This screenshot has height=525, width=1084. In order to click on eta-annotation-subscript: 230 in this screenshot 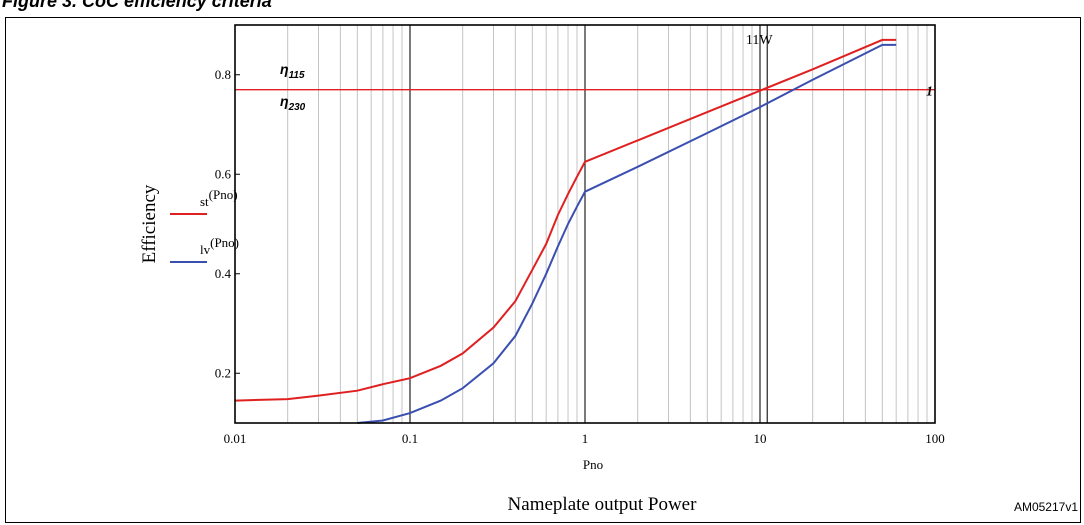, I will do `click(297, 107)`.